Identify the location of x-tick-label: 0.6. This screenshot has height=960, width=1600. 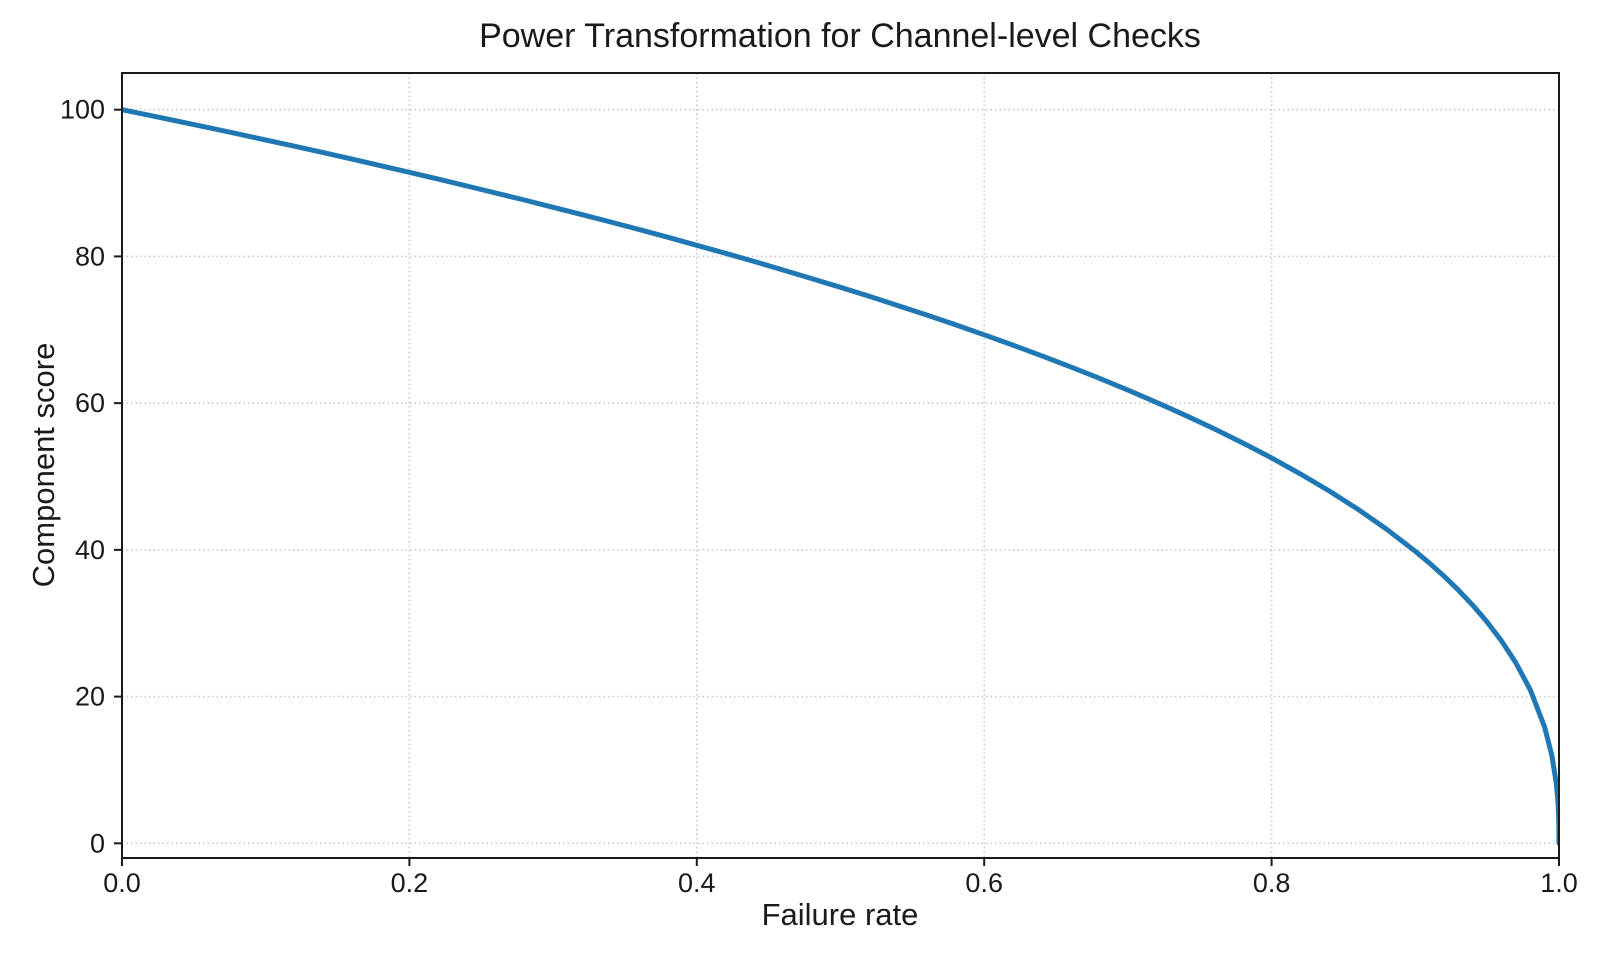
(984, 883).